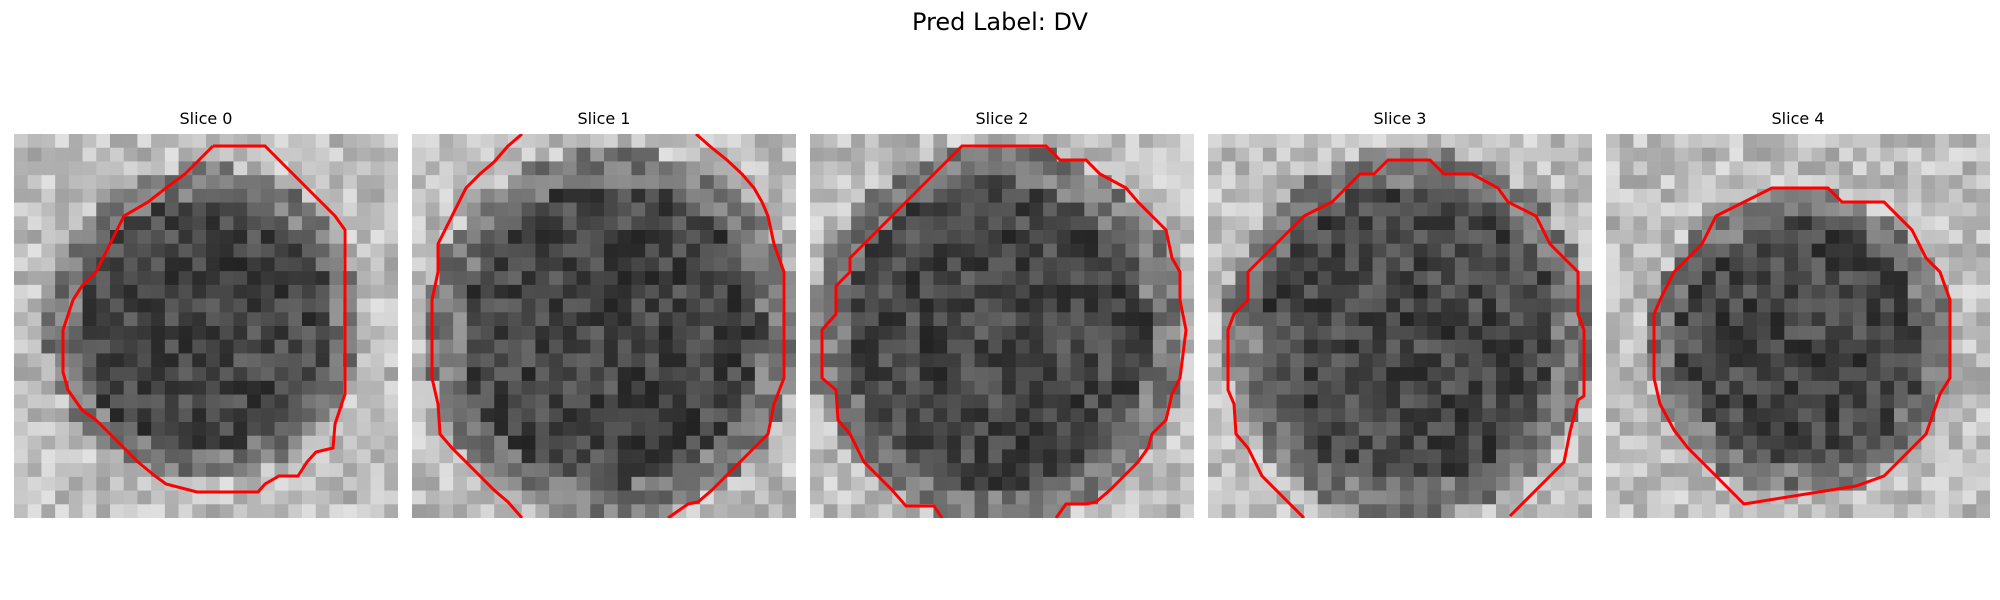 The image size is (2000, 600). I want to click on slice-panel-2: Slice 2, so click(1002, 313).